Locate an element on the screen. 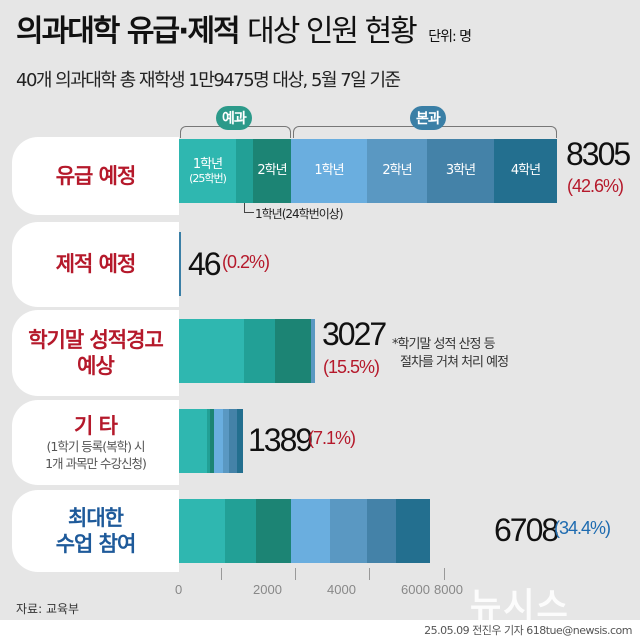 This screenshot has height=641, width=640. pct-attend: (34.4%) is located at coordinates (582, 528).